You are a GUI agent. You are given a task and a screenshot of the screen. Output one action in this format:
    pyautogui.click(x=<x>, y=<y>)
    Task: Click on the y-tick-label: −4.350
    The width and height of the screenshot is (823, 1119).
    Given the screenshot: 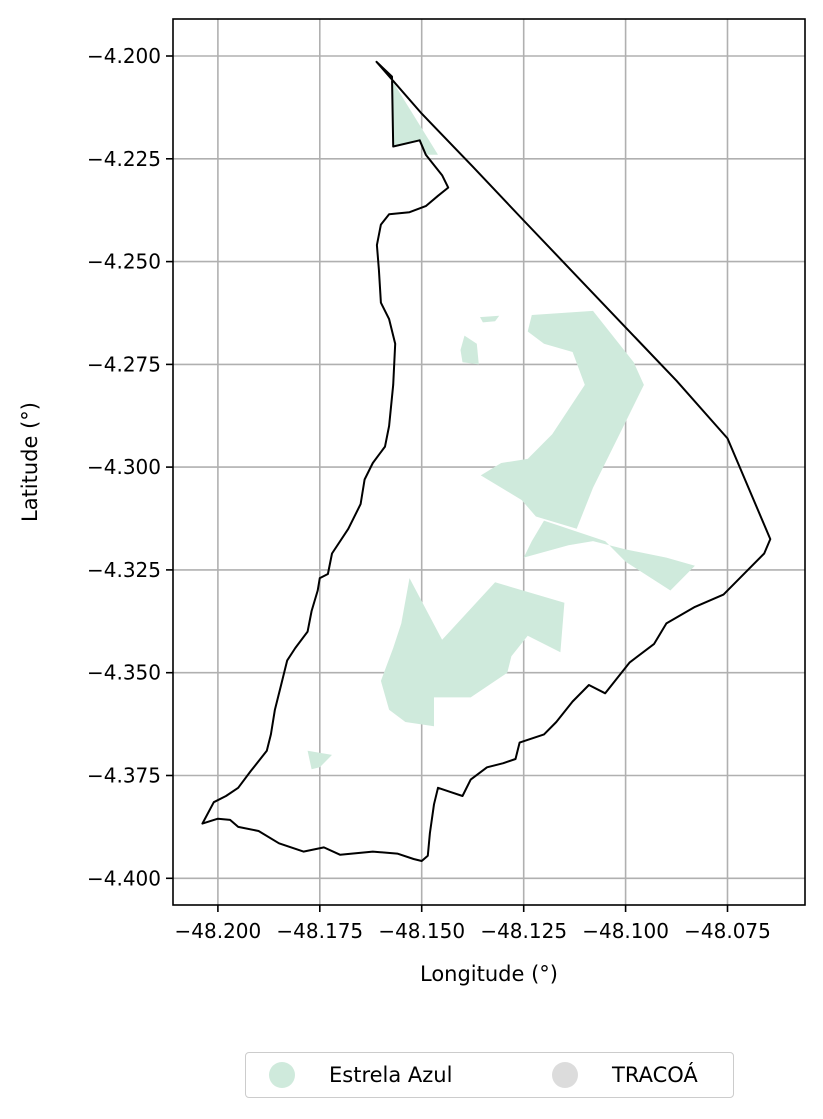 What is the action you would take?
    pyautogui.click(x=124, y=673)
    